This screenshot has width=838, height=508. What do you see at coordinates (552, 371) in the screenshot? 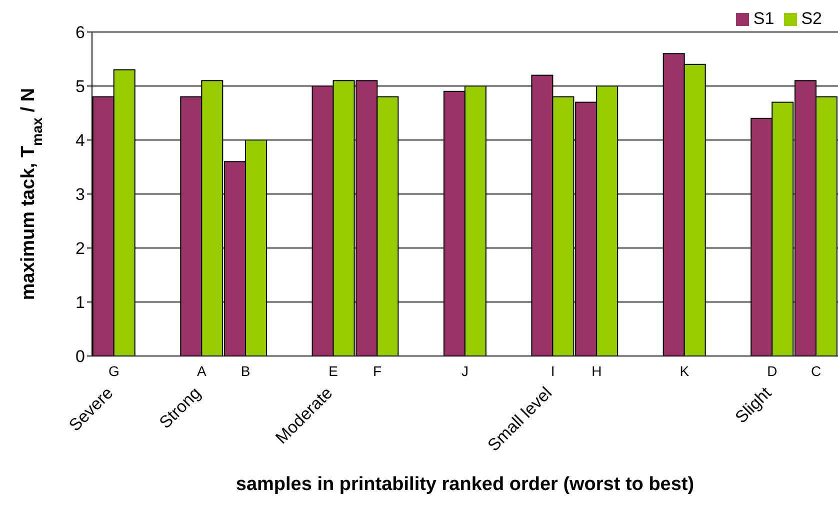
I see `x-tick-label: I` at bounding box center [552, 371].